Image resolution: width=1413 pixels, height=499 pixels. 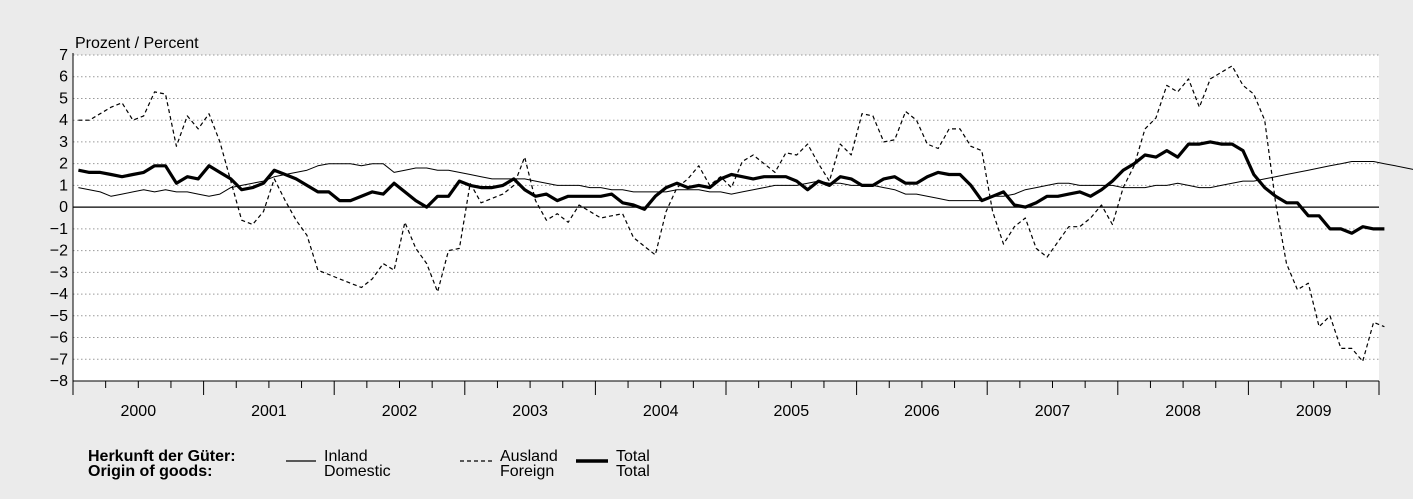 What do you see at coordinates (269, 411) in the screenshot?
I see `x-tick-label: 2001` at bounding box center [269, 411].